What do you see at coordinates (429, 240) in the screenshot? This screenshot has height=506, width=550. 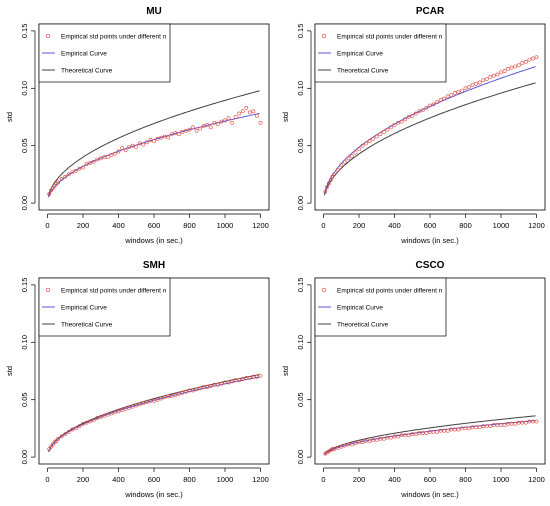 I see `x-axis-label: windows (in sec.)` at bounding box center [429, 240].